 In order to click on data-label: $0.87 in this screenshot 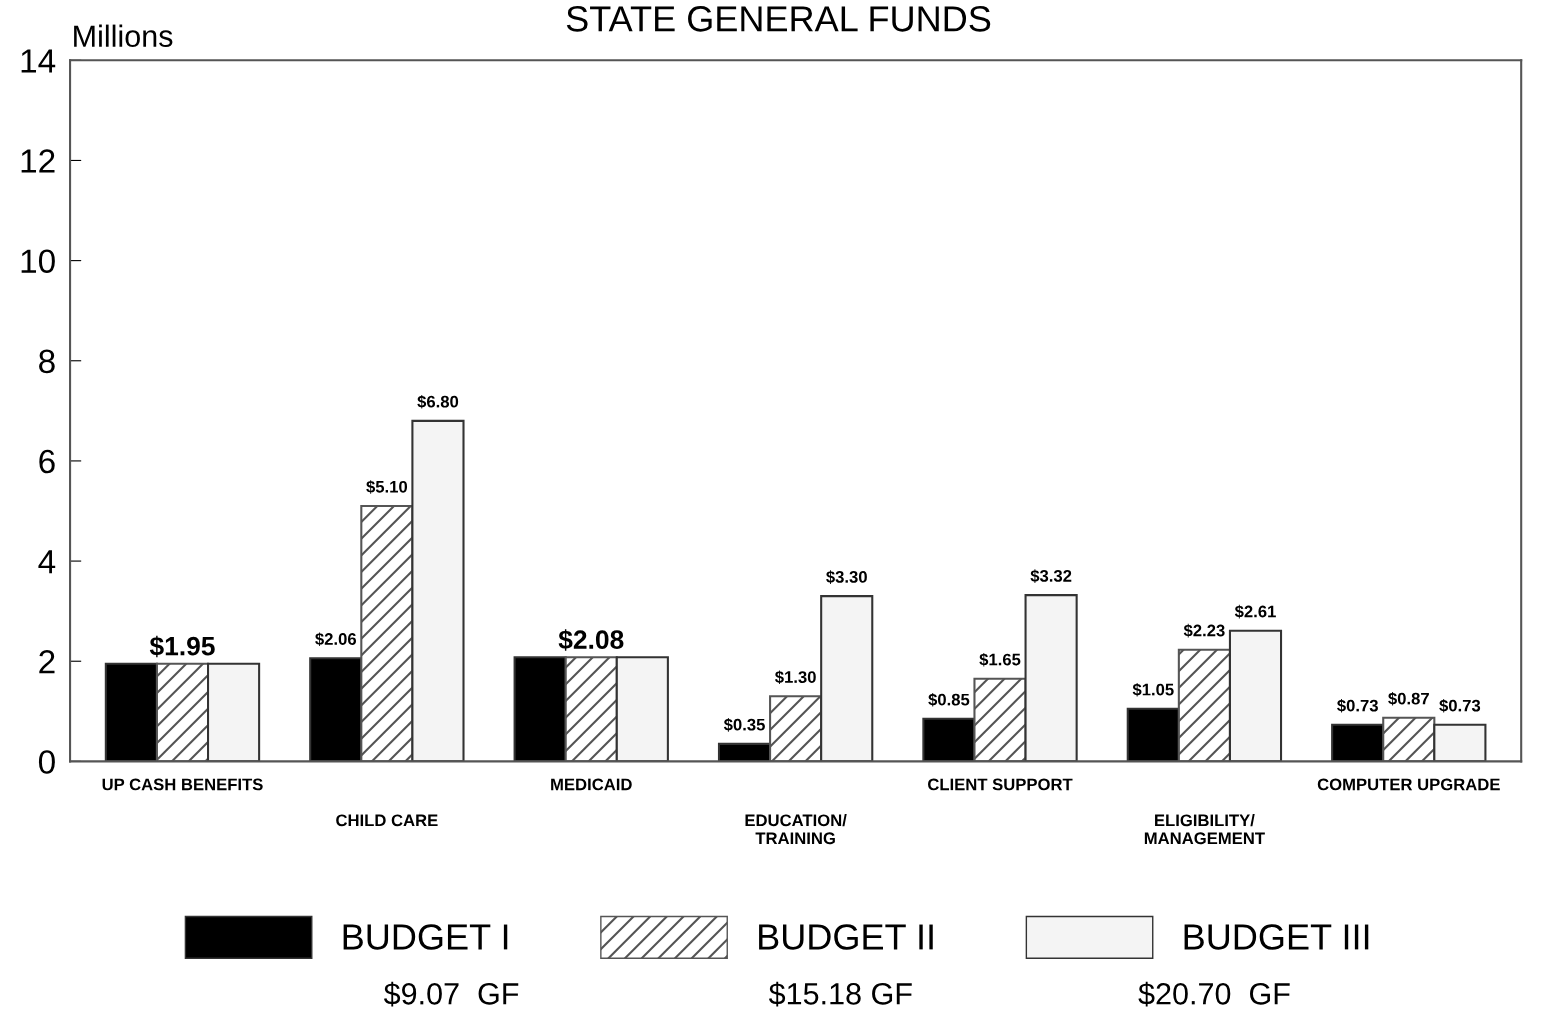, I will do `click(1408, 698)`.